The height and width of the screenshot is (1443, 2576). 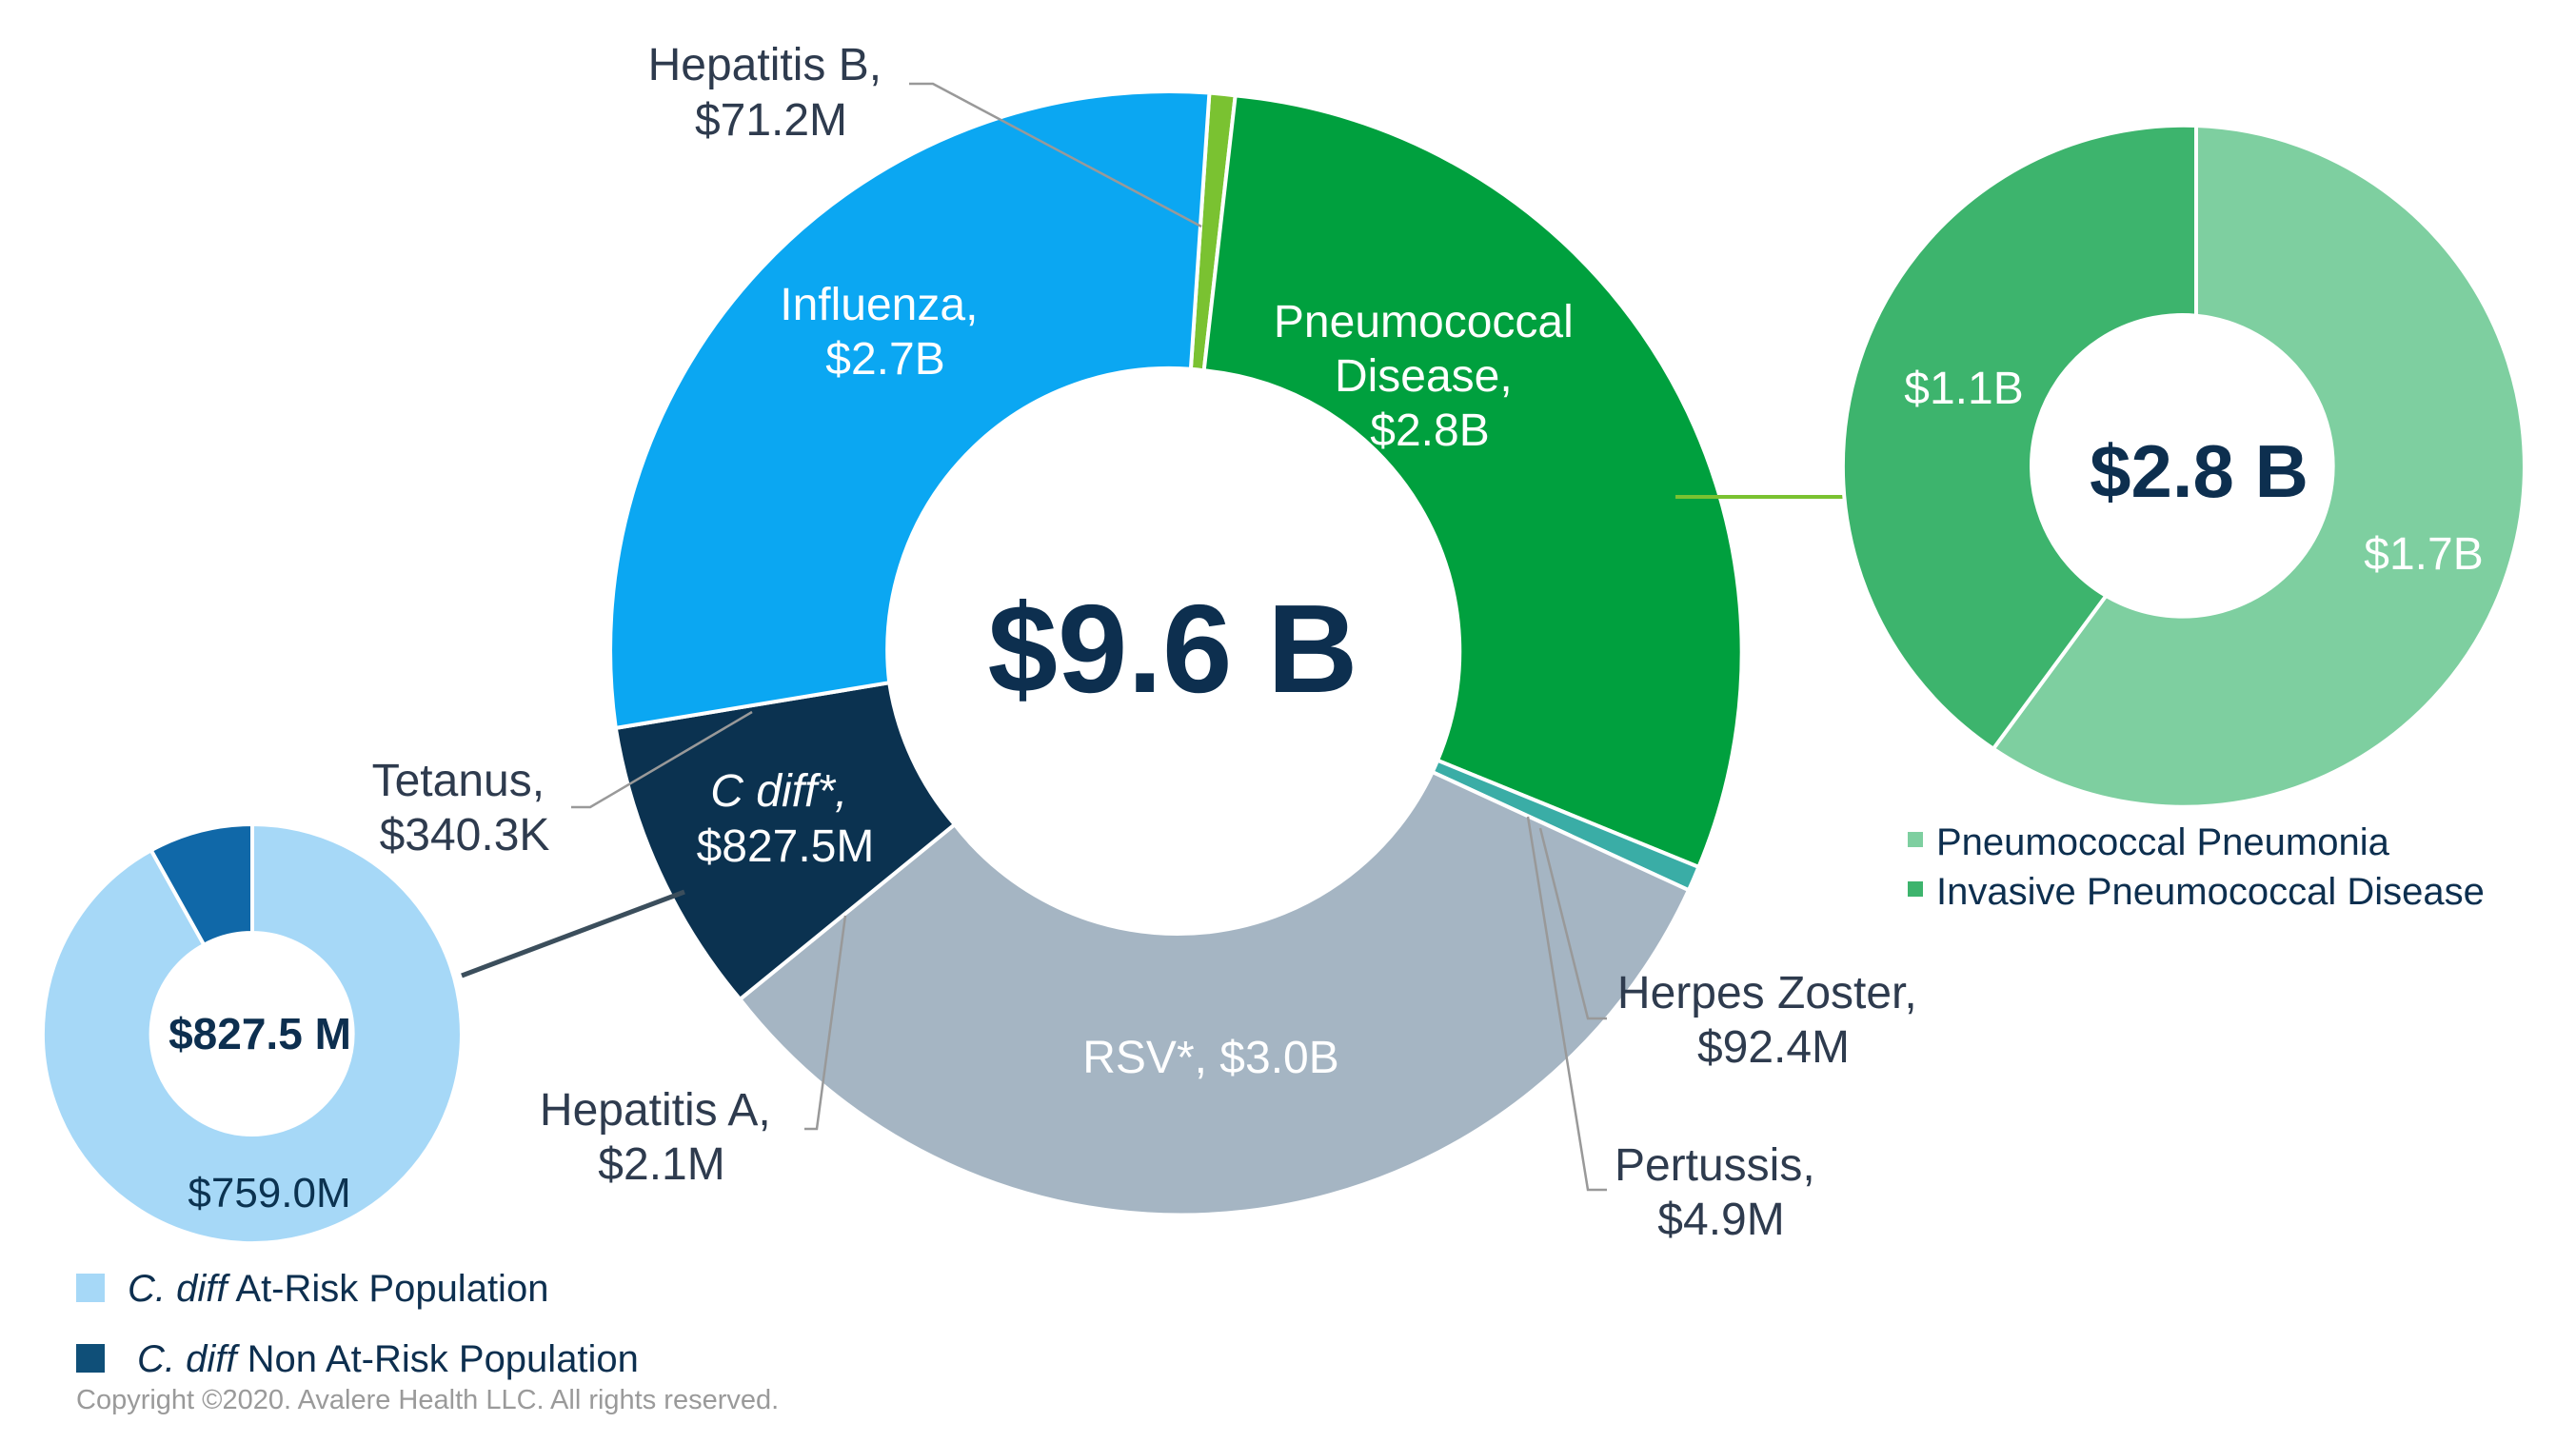 What do you see at coordinates (2199, 471) in the screenshot?
I see `pneumococcal-center-label: $2.8 B` at bounding box center [2199, 471].